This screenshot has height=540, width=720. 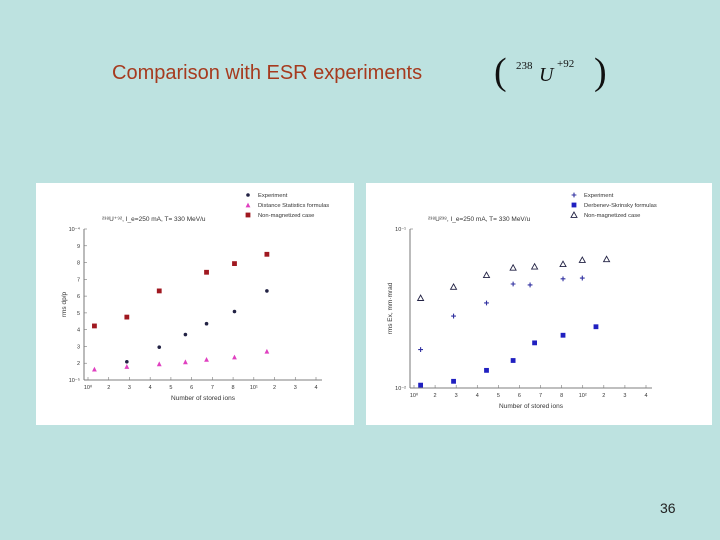 I want to click on legend-entry: Non-magnetized case, so click(x=279, y=215).